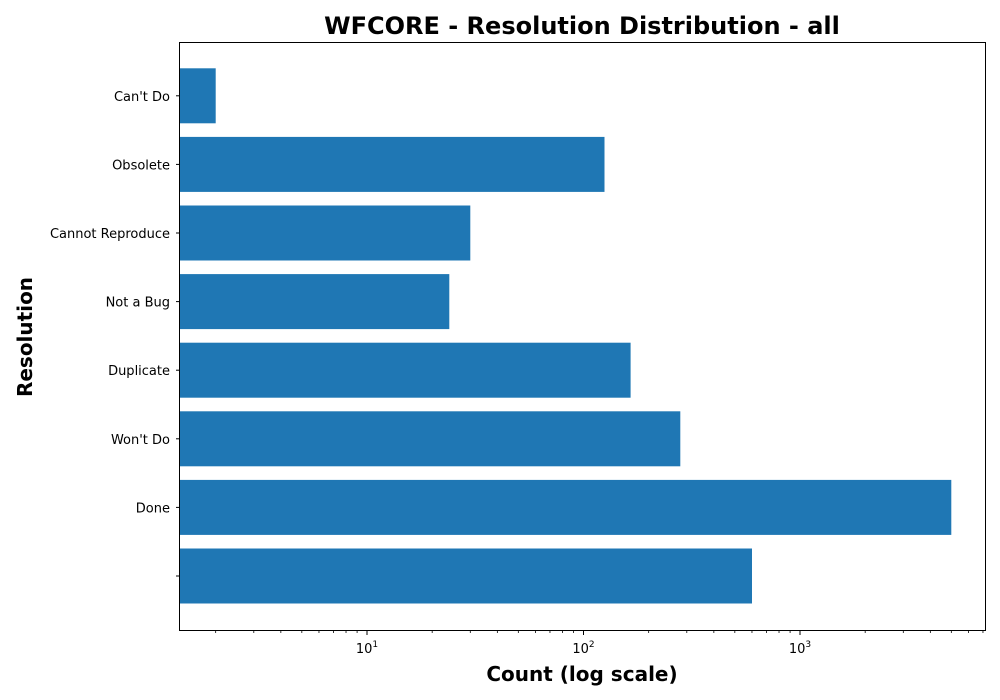  What do you see at coordinates (142, 97) in the screenshot?
I see `y-tick-label: Can't Do` at bounding box center [142, 97].